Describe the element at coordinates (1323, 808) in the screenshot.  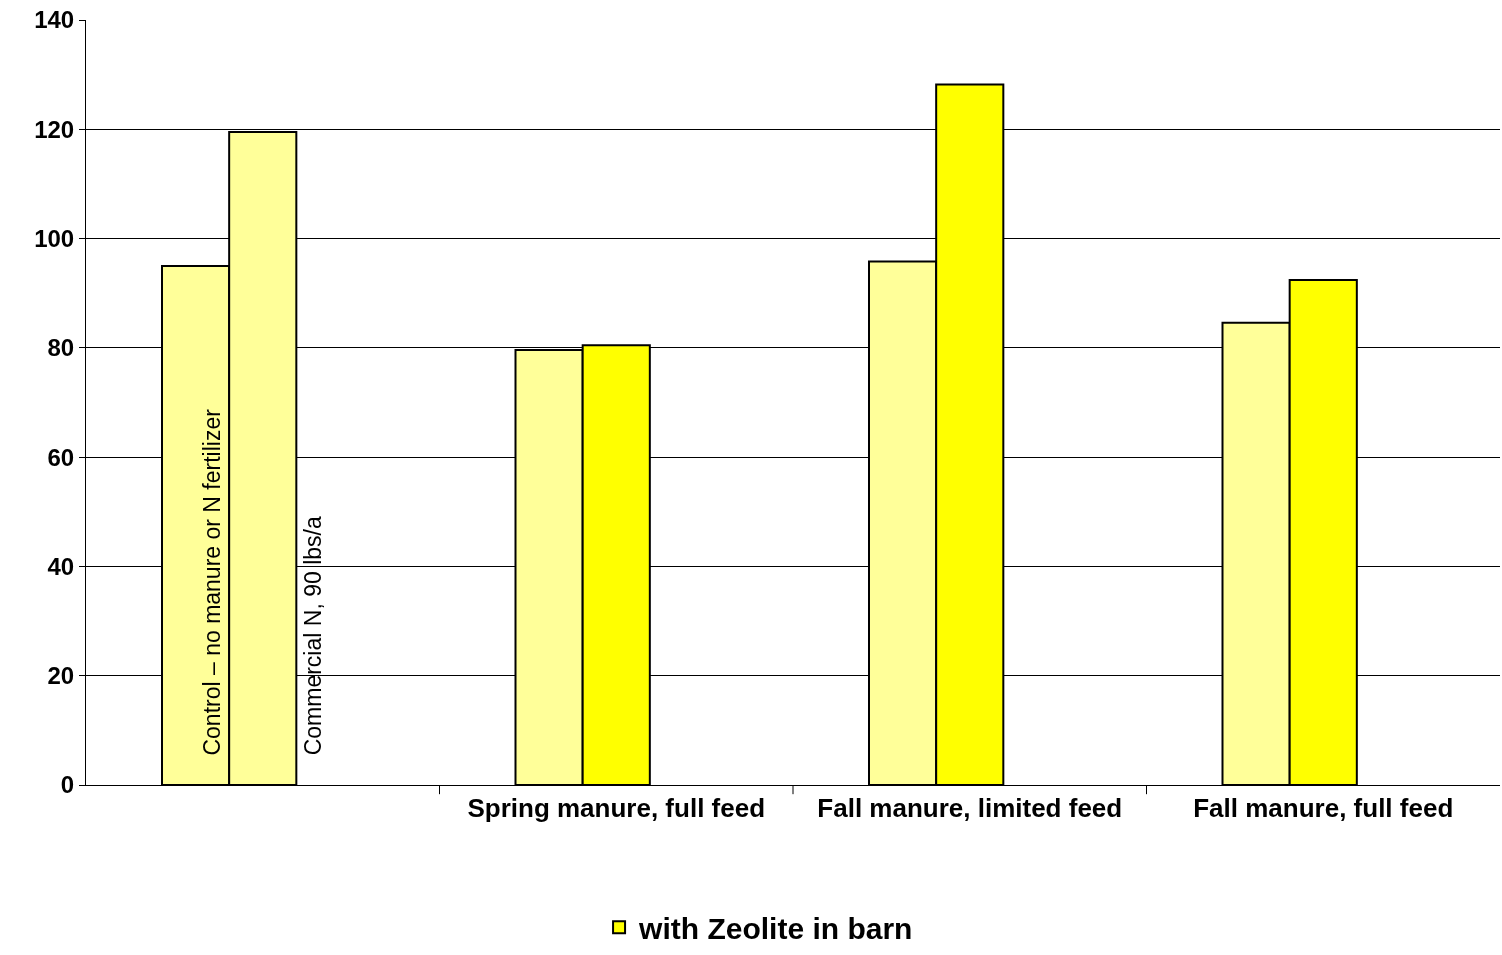
I see `x-tick-label: Fall manure, full feed` at that location.